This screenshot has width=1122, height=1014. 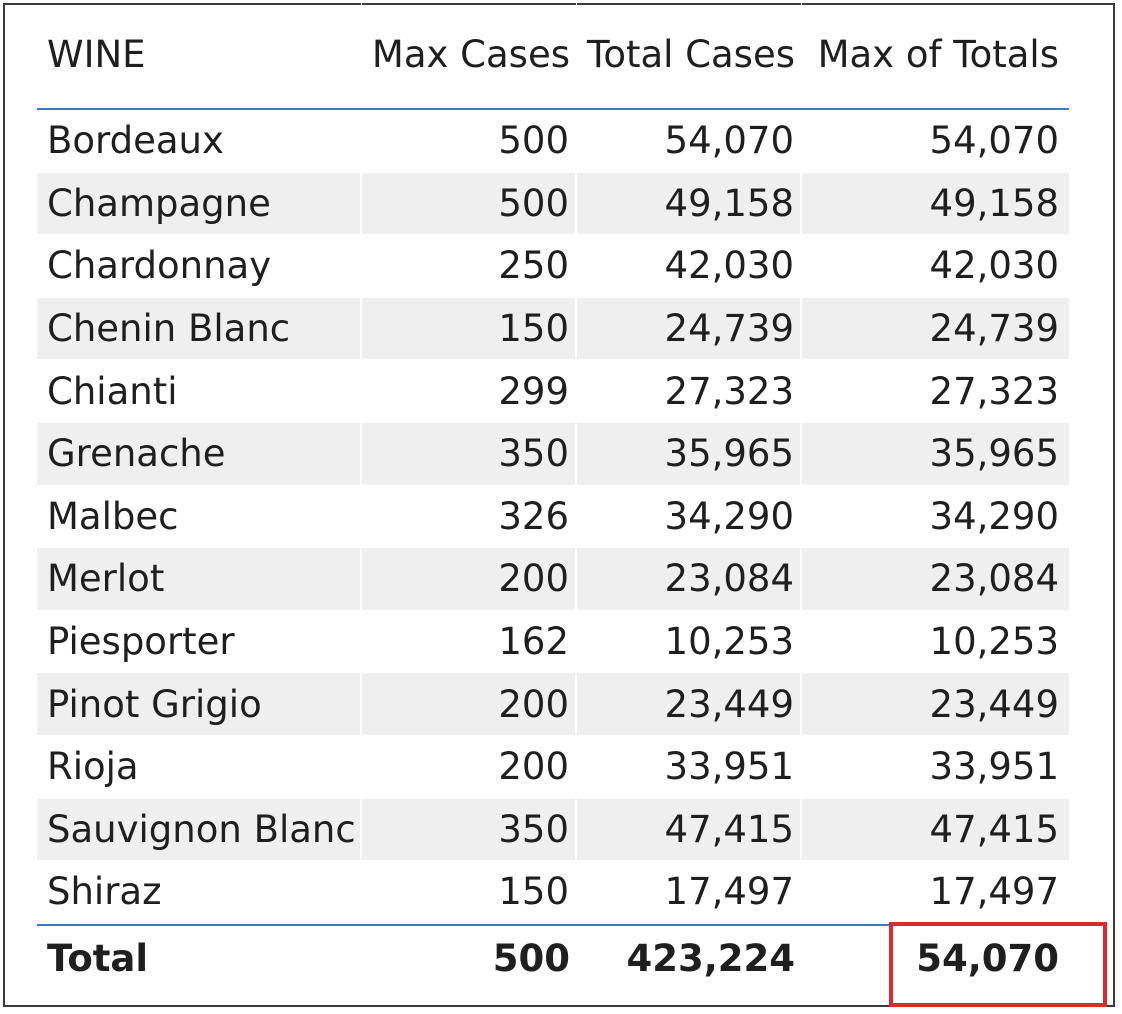 I want to click on cell-max-of-totals: 10,253, so click(x=994, y=642).